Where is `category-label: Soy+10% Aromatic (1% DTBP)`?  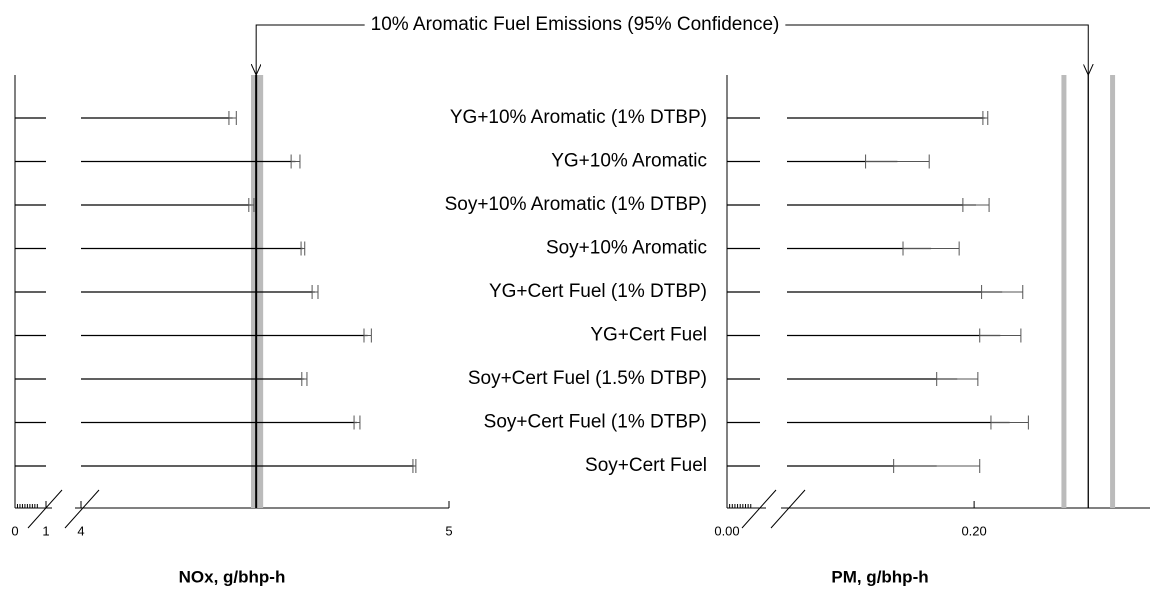
category-label: Soy+10% Aromatic (1% DTBP) is located at coordinates (576, 204).